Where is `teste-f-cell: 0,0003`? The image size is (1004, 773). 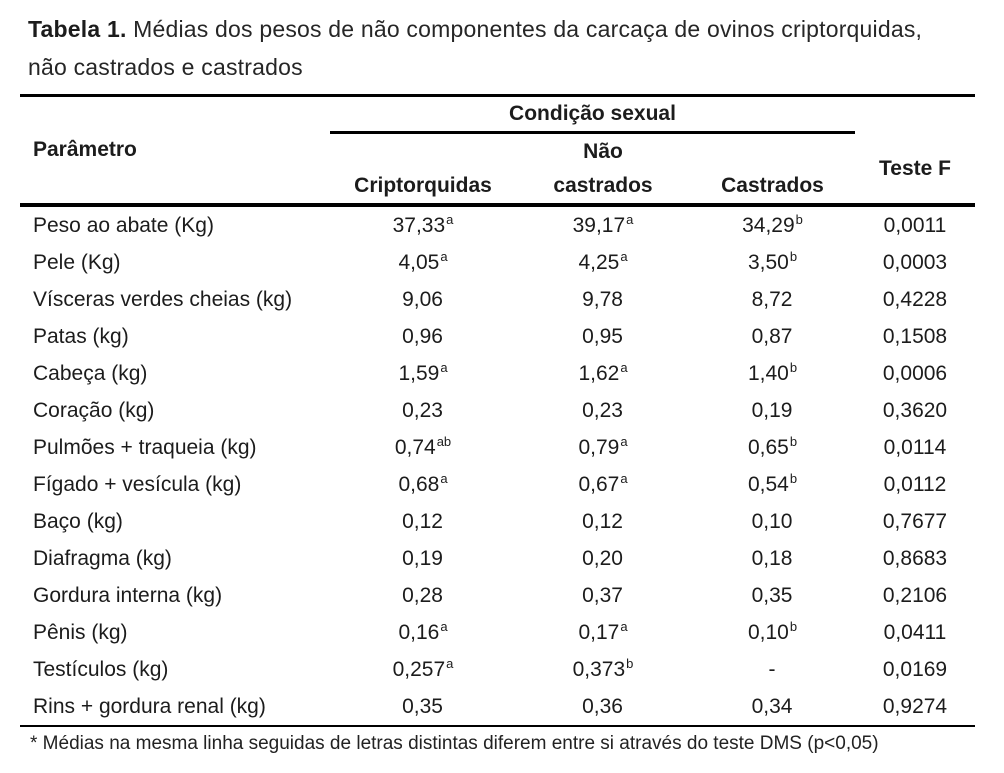 teste-f-cell: 0,0003 is located at coordinates (915, 262).